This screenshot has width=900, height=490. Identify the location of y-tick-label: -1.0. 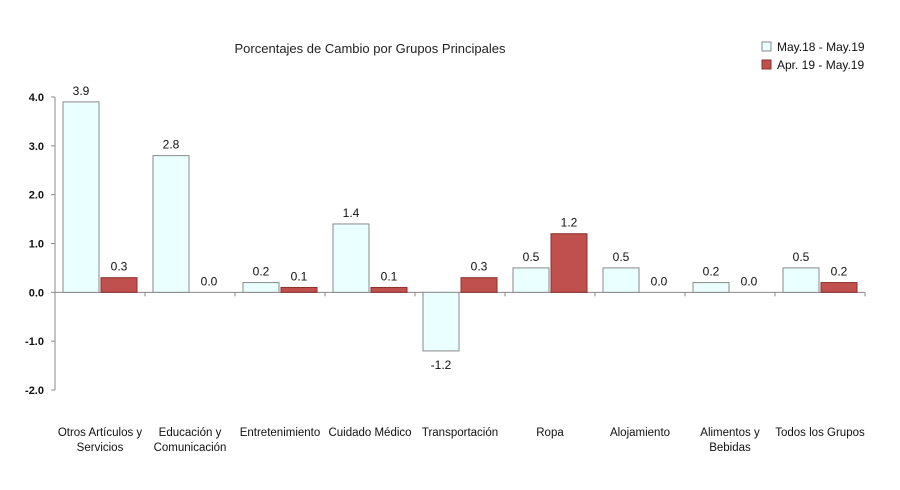
(34, 342).